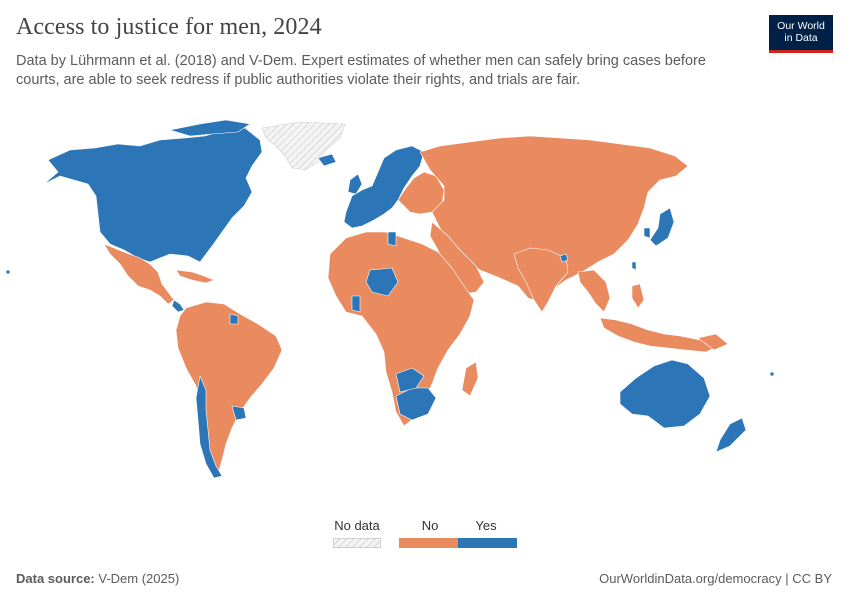  I want to click on legend-no-label: No, so click(430, 525).